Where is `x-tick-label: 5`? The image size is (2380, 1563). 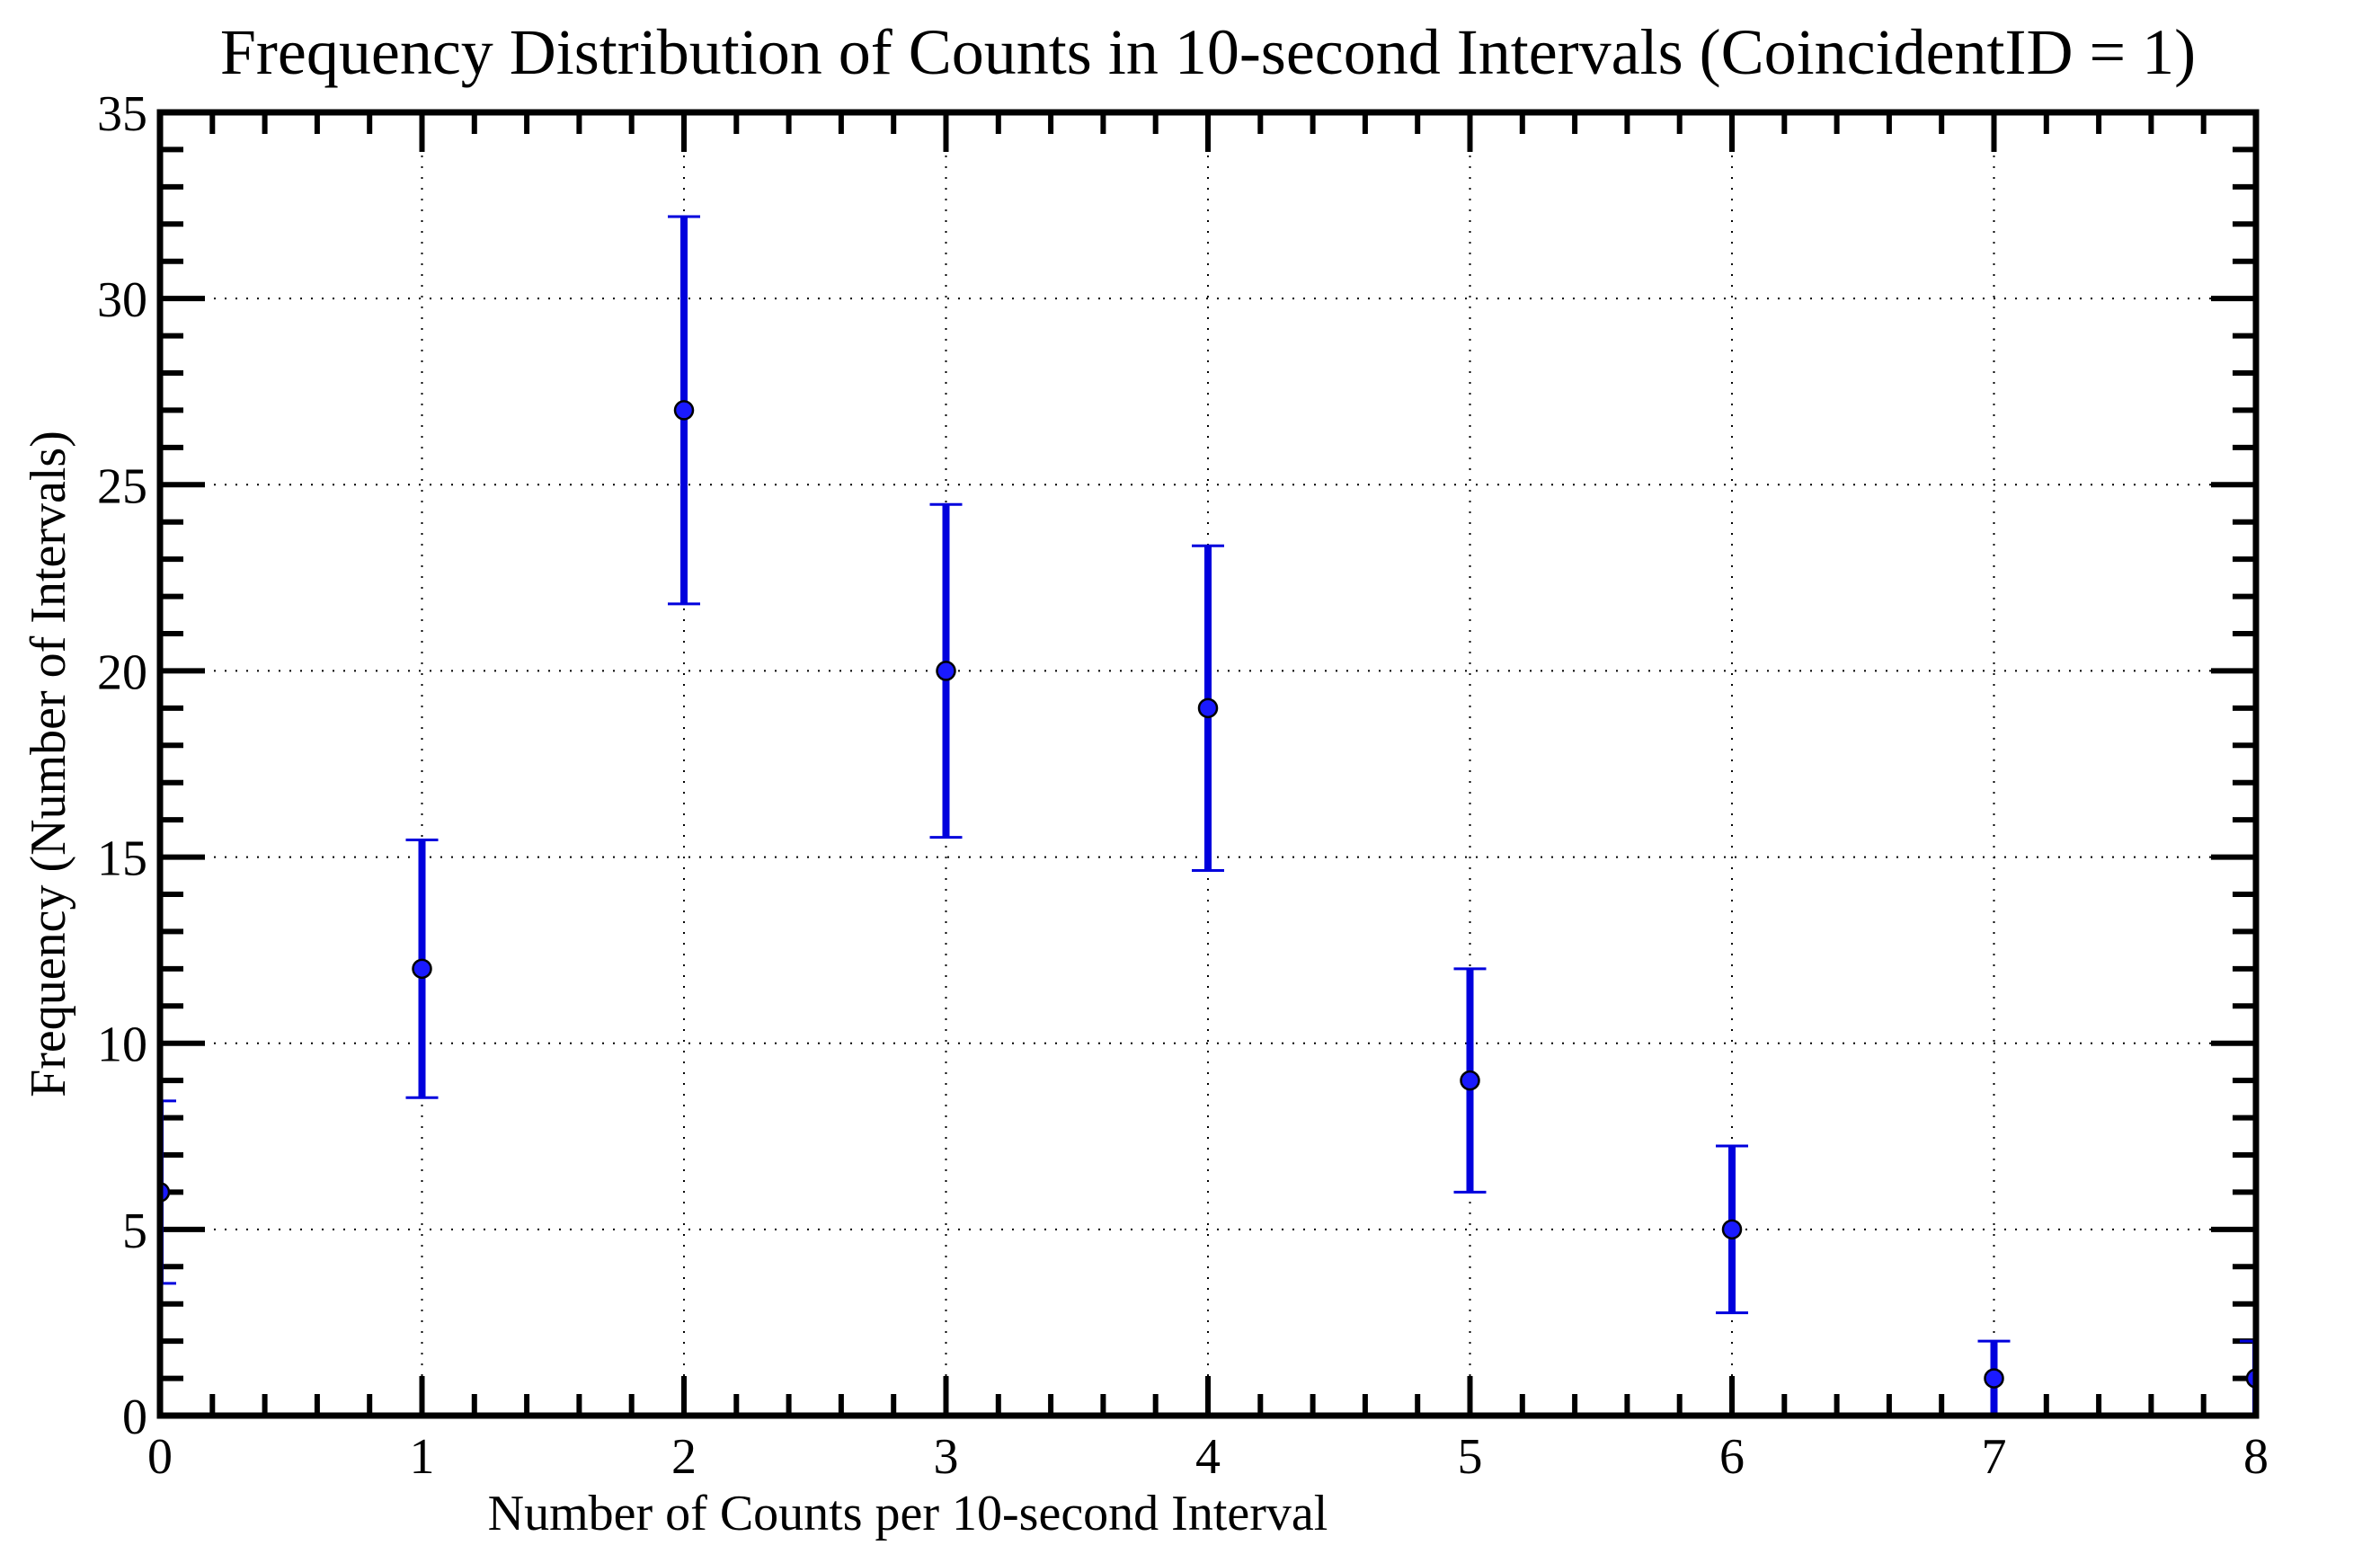 x-tick-label: 5 is located at coordinates (1471, 1457).